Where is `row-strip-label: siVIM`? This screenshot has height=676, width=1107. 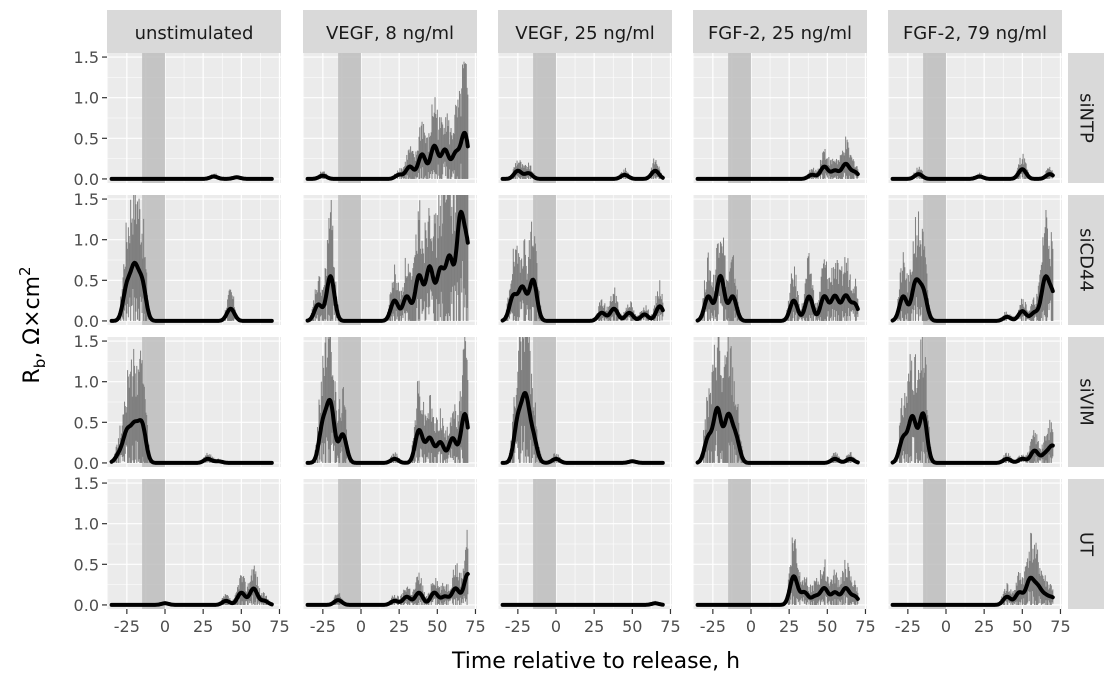
row-strip-label: siVIM is located at coordinates (1086, 402).